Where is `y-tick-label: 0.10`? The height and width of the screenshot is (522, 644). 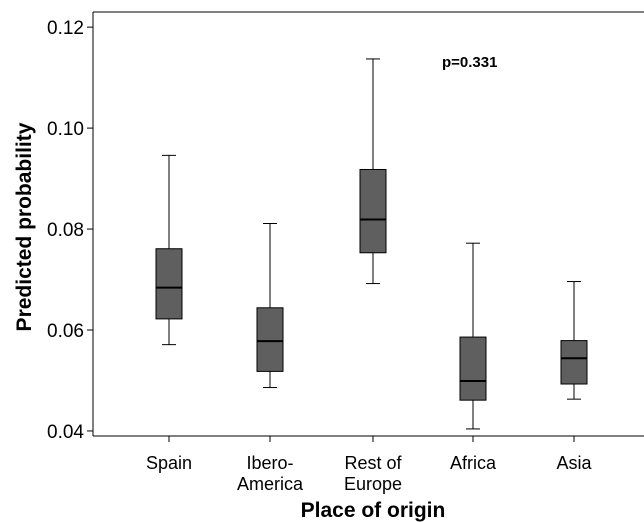 y-tick-label: 0.10 is located at coordinates (65, 129).